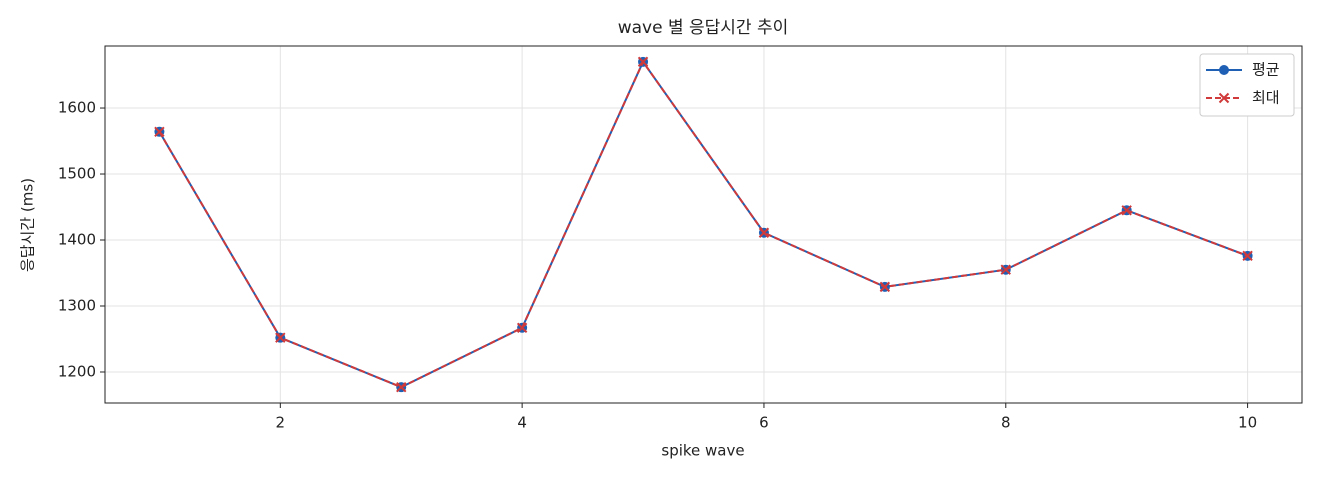  Describe the element at coordinates (28, 225) in the screenshot. I see `y-axis-label: 응답시간 (ms)` at that location.